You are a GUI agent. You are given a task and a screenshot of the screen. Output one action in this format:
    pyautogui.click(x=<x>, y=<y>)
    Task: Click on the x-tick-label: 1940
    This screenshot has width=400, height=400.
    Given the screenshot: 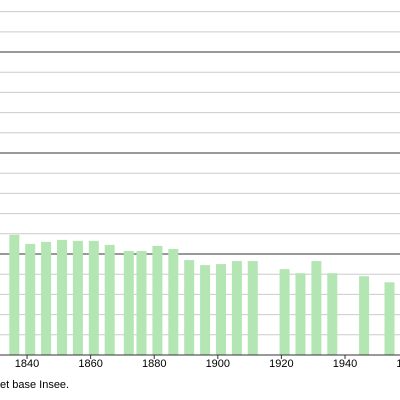 What is the action you would take?
    pyautogui.click(x=345, y=364)
    